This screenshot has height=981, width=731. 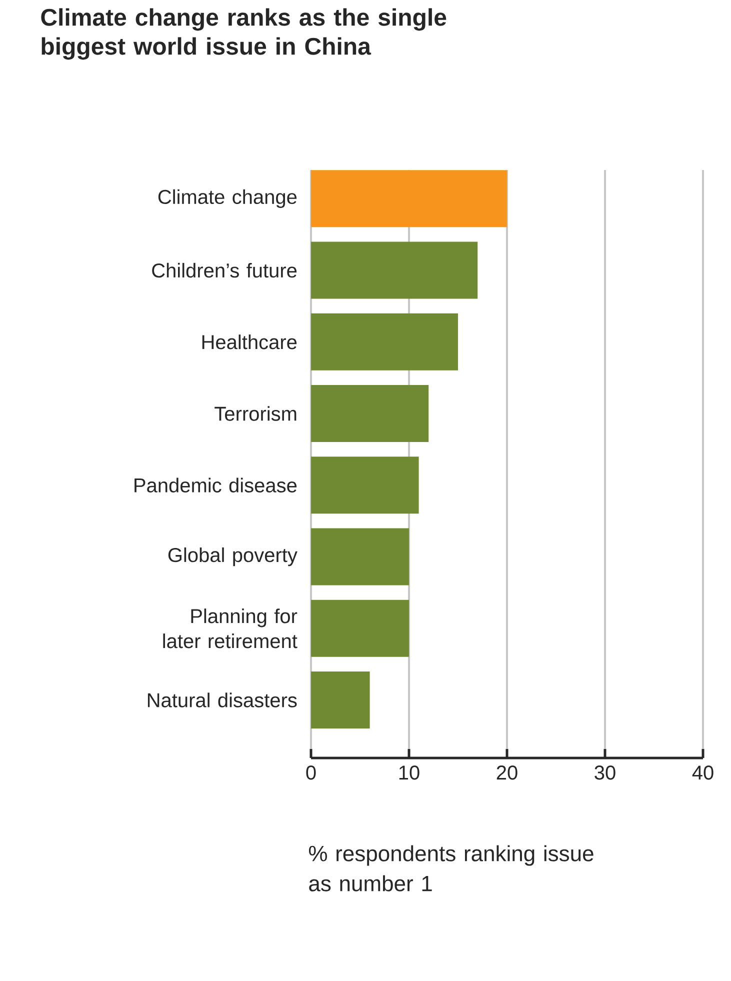 I want to click on y-tick-label: Natural disasters, so click(x=222, y=700).